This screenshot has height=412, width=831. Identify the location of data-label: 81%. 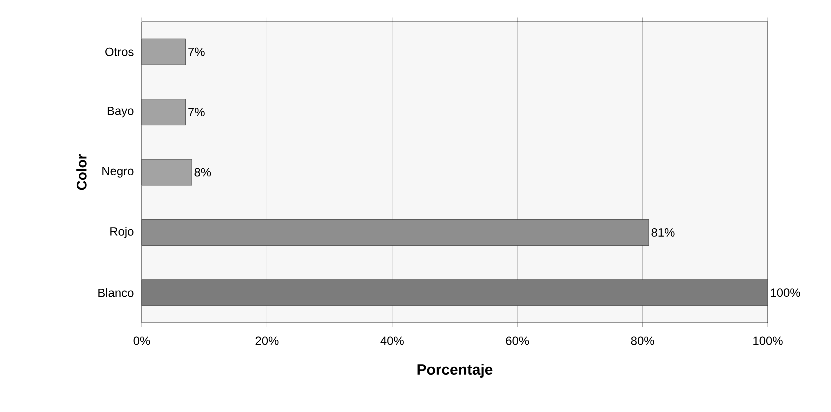
(663, 232).